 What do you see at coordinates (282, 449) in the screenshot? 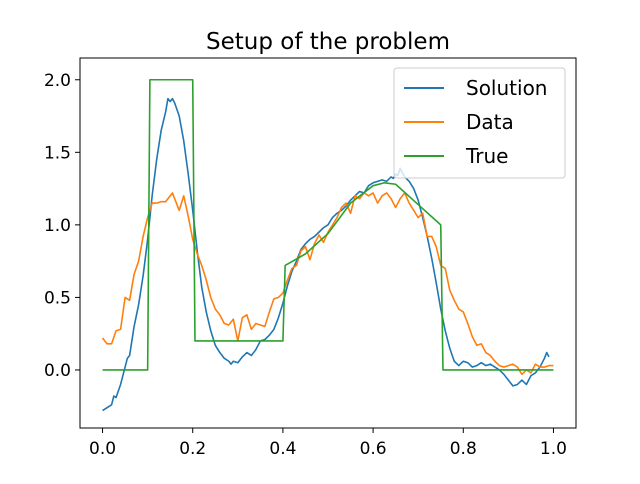
I see `x-tick-label: 0.4` at bounding box center [282, 449].